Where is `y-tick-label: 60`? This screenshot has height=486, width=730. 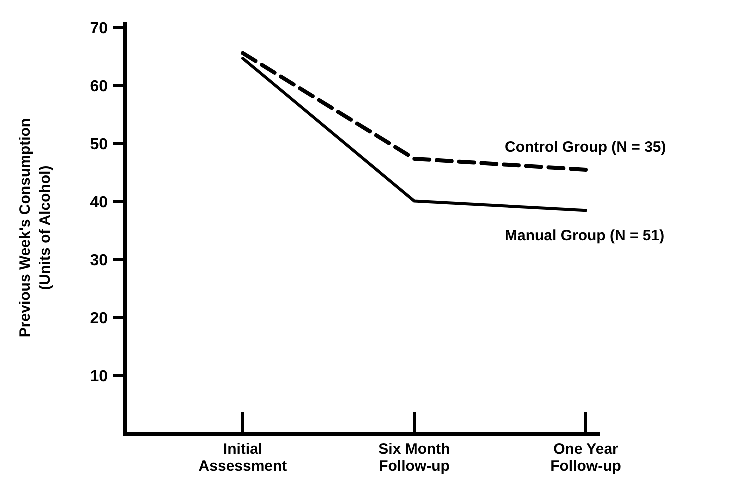
y-tick-label: 60 is located at coordinates (99, 87).